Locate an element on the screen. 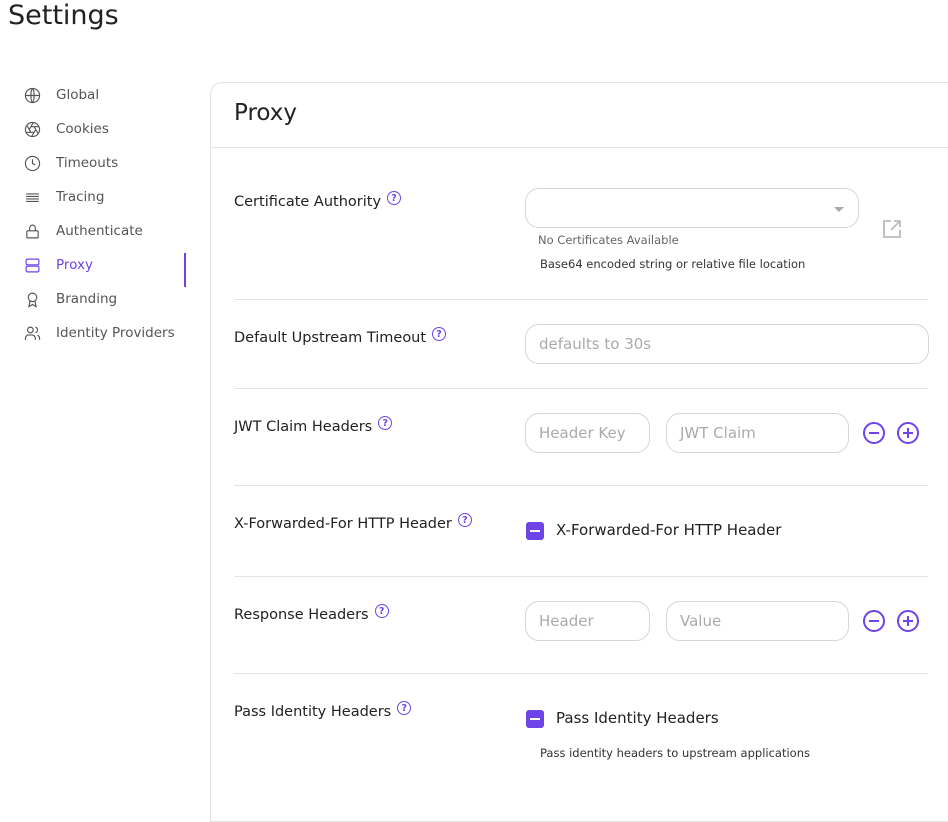 The image size is (948, 822). sidebar-item-cookies: Cookies is located at coordinates (66, 129).